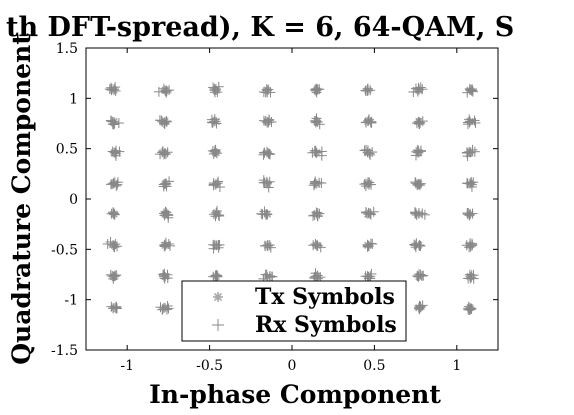 The image size is (574, 415). I want to click on x-axis-label: In-phase Component, so click(295, 394).